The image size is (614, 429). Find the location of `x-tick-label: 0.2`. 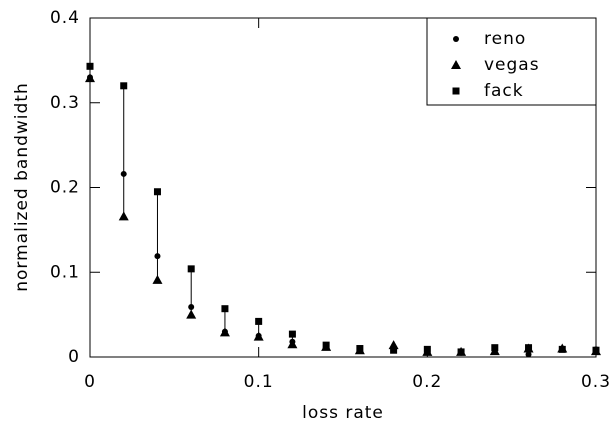

x-tick-label: 0.2 is located at coordinates (427, 382).